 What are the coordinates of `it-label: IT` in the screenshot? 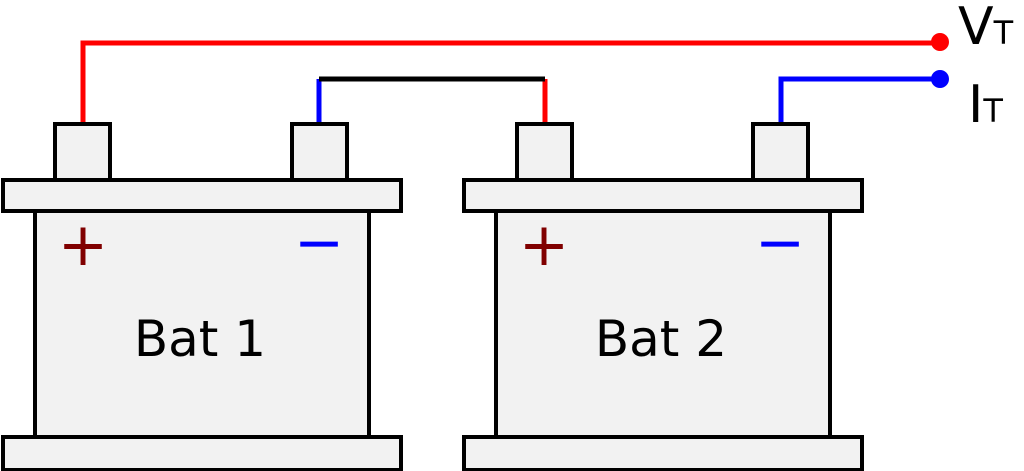 It's located at (985, 105).